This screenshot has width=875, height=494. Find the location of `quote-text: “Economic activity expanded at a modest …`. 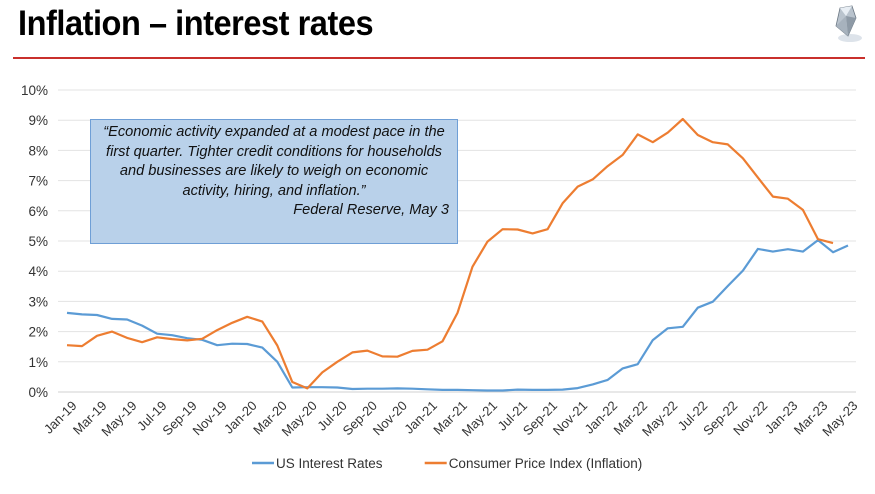

quote-text: “Economic activity expanded at a modest … is located at coordinates (274, 161).